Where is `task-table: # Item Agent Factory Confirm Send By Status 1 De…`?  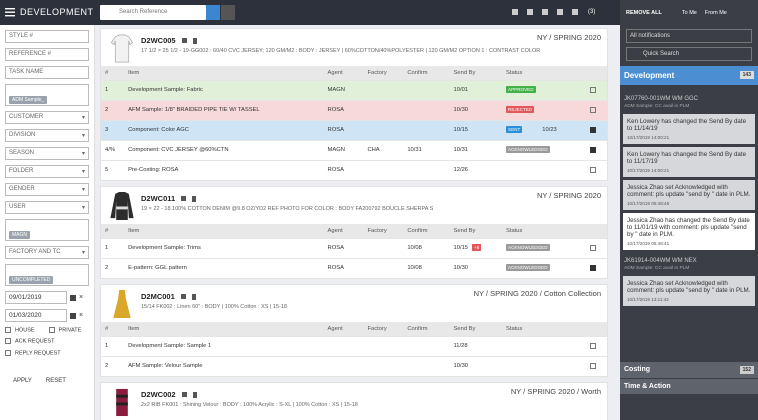
task-table: # Item Agent Factory Confirm Send By Status 1 De… is located at coordinates (354, 349).